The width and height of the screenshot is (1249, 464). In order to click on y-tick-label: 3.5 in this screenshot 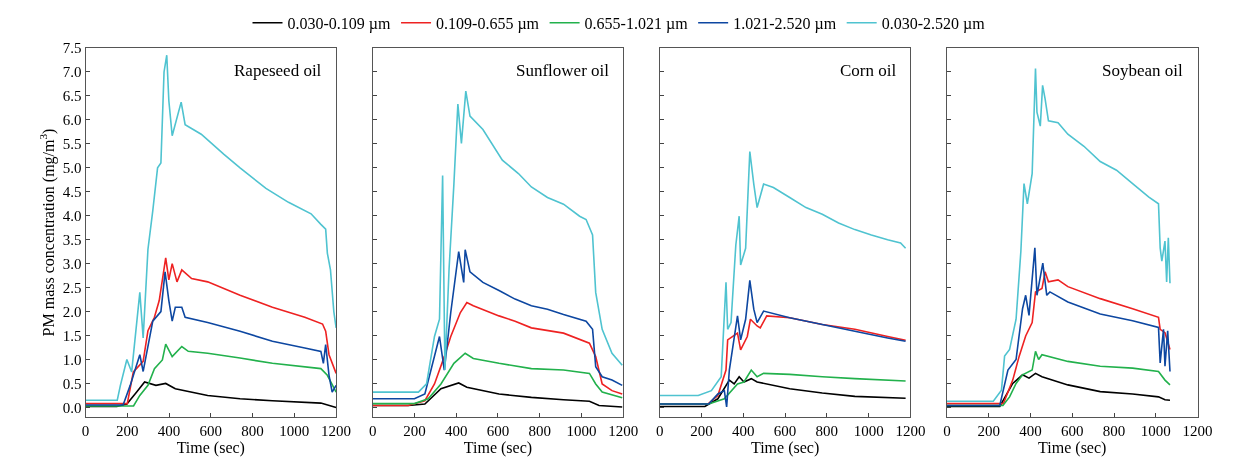, I will do `click(72, 239)`.